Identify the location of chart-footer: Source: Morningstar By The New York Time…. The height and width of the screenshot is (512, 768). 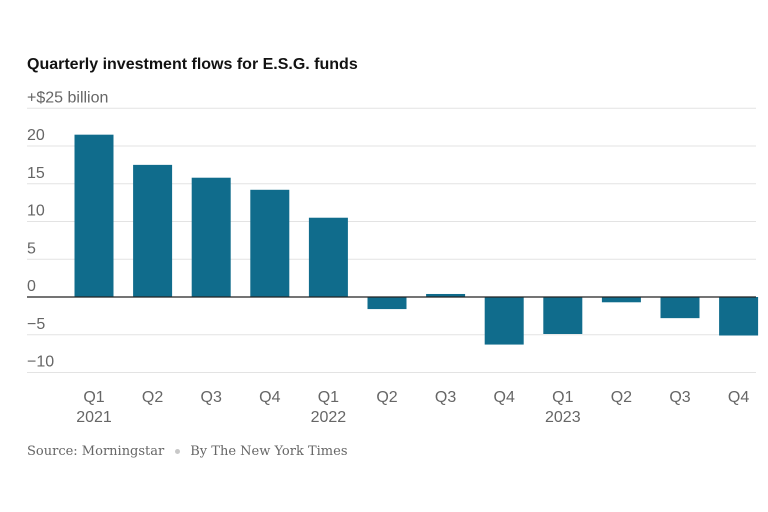
(187, 451).